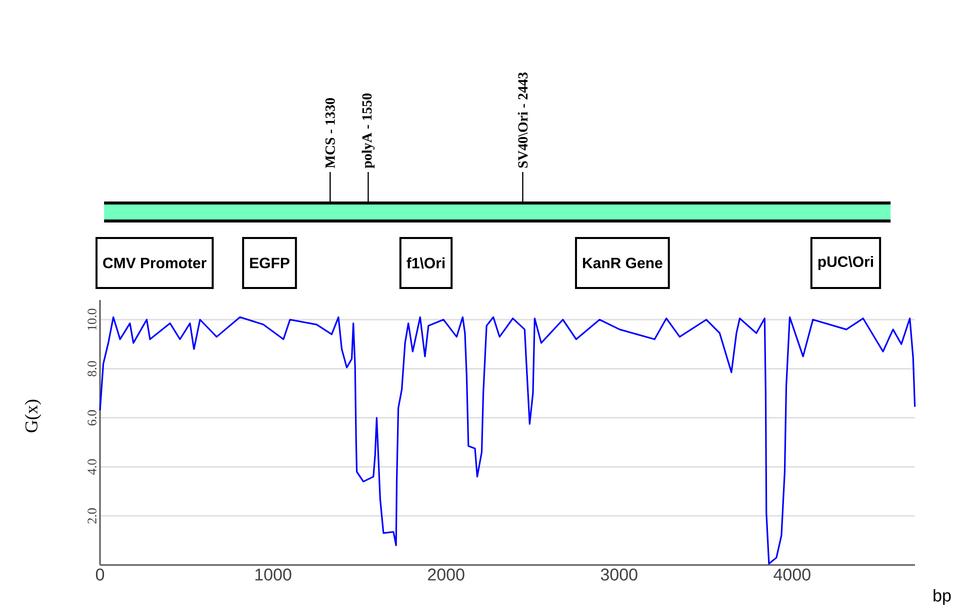 This screenshot has height=616, width=966. Describe the element at coordinates (619, 574) in the screenshot. I see `x-tick-label: 3000` at that location.